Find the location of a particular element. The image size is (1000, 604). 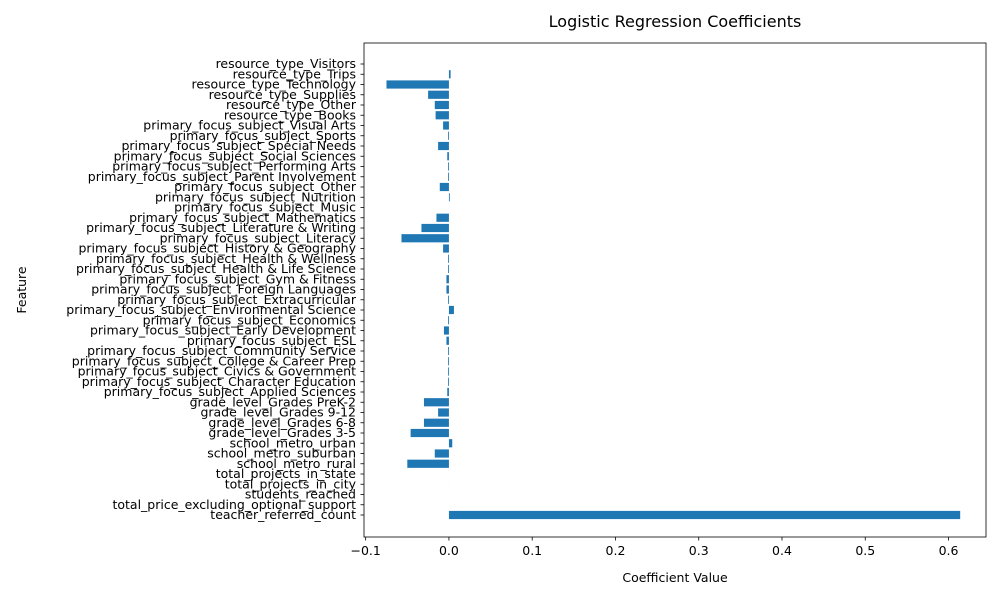

x-tick-label: 0.5 is located at coordinates (865, 550).